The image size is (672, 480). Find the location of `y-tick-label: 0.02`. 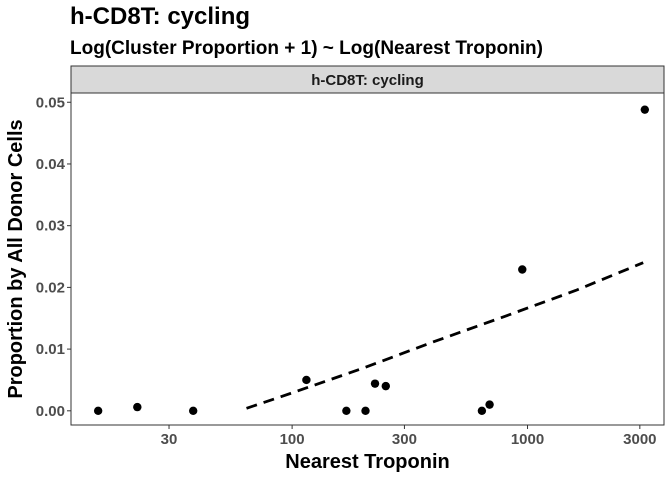

y-tick-label: 0.02 is located at coordinates (50, 287).